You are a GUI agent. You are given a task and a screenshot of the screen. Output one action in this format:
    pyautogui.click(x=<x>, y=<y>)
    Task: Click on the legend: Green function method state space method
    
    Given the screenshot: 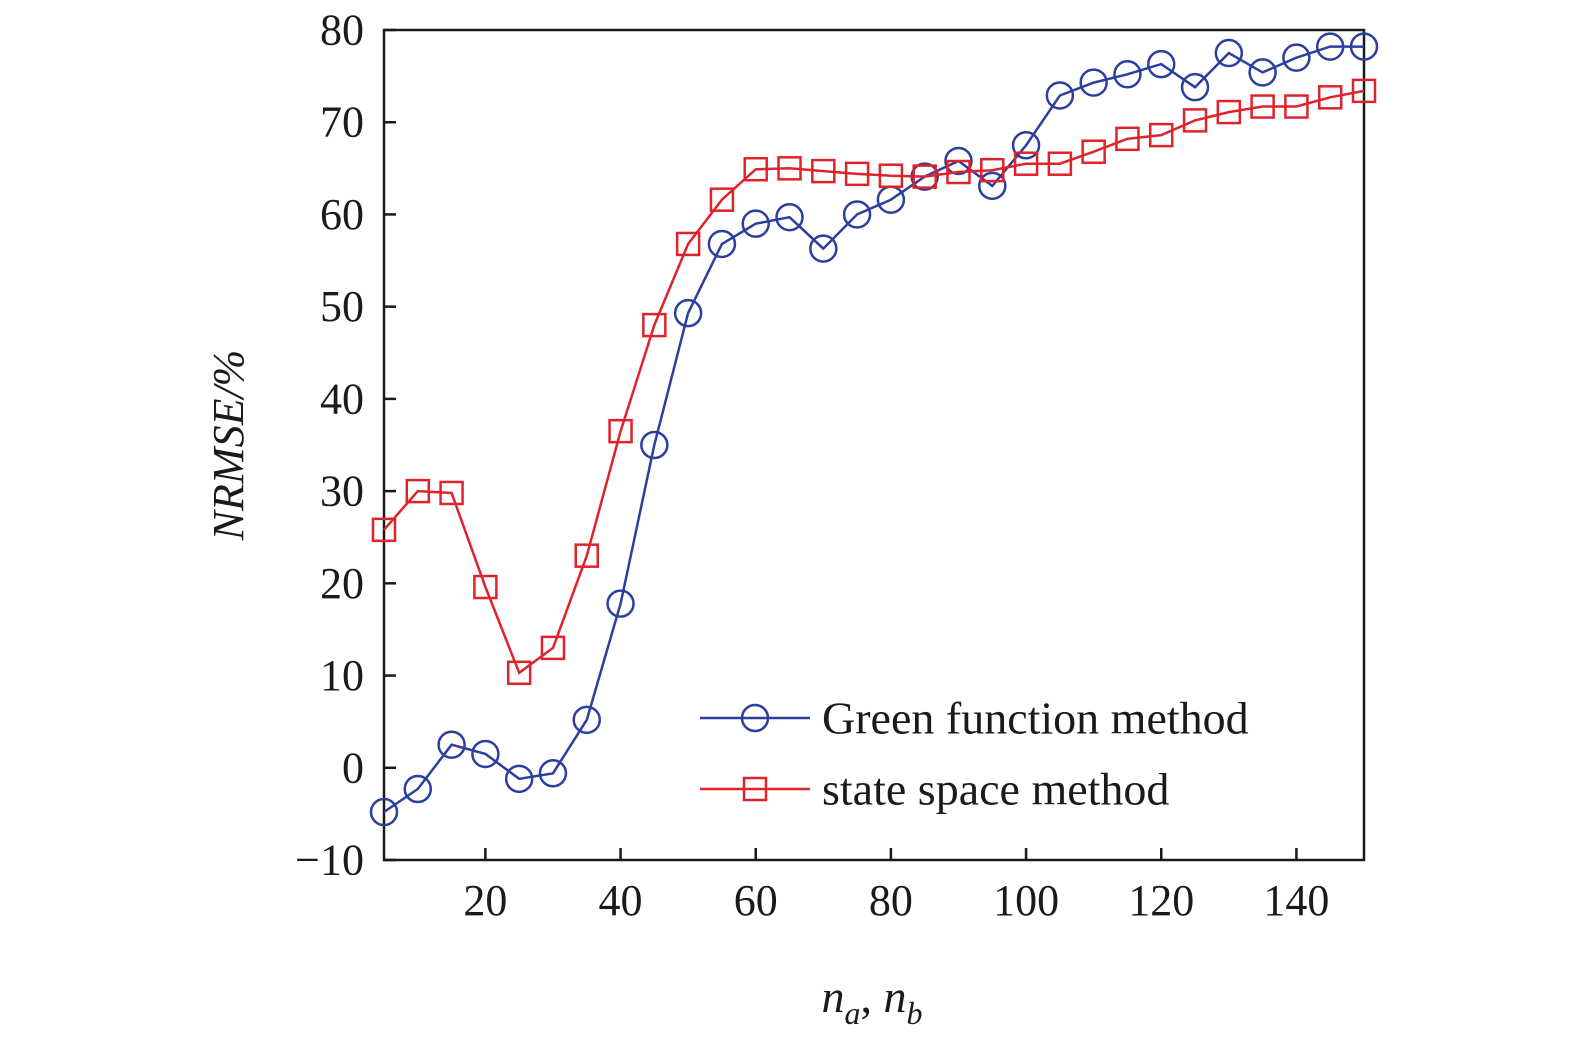 What is the action you would take?
    pyautogui.click(x=974, y=754)
    